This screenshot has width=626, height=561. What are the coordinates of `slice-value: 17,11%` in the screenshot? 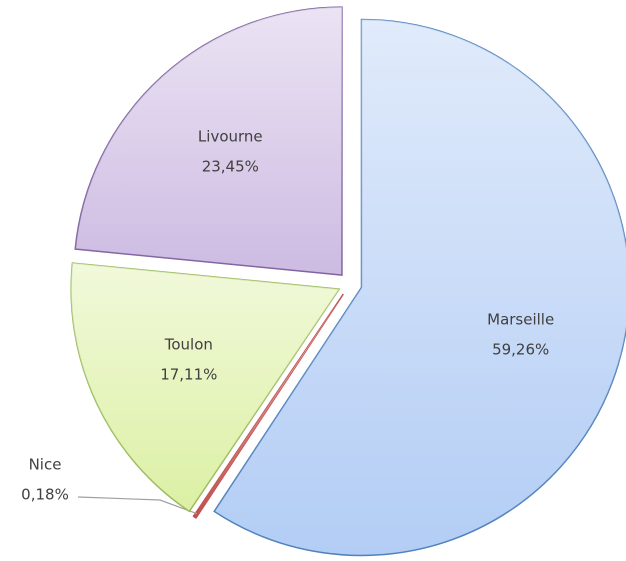 It's located at (188, 374).